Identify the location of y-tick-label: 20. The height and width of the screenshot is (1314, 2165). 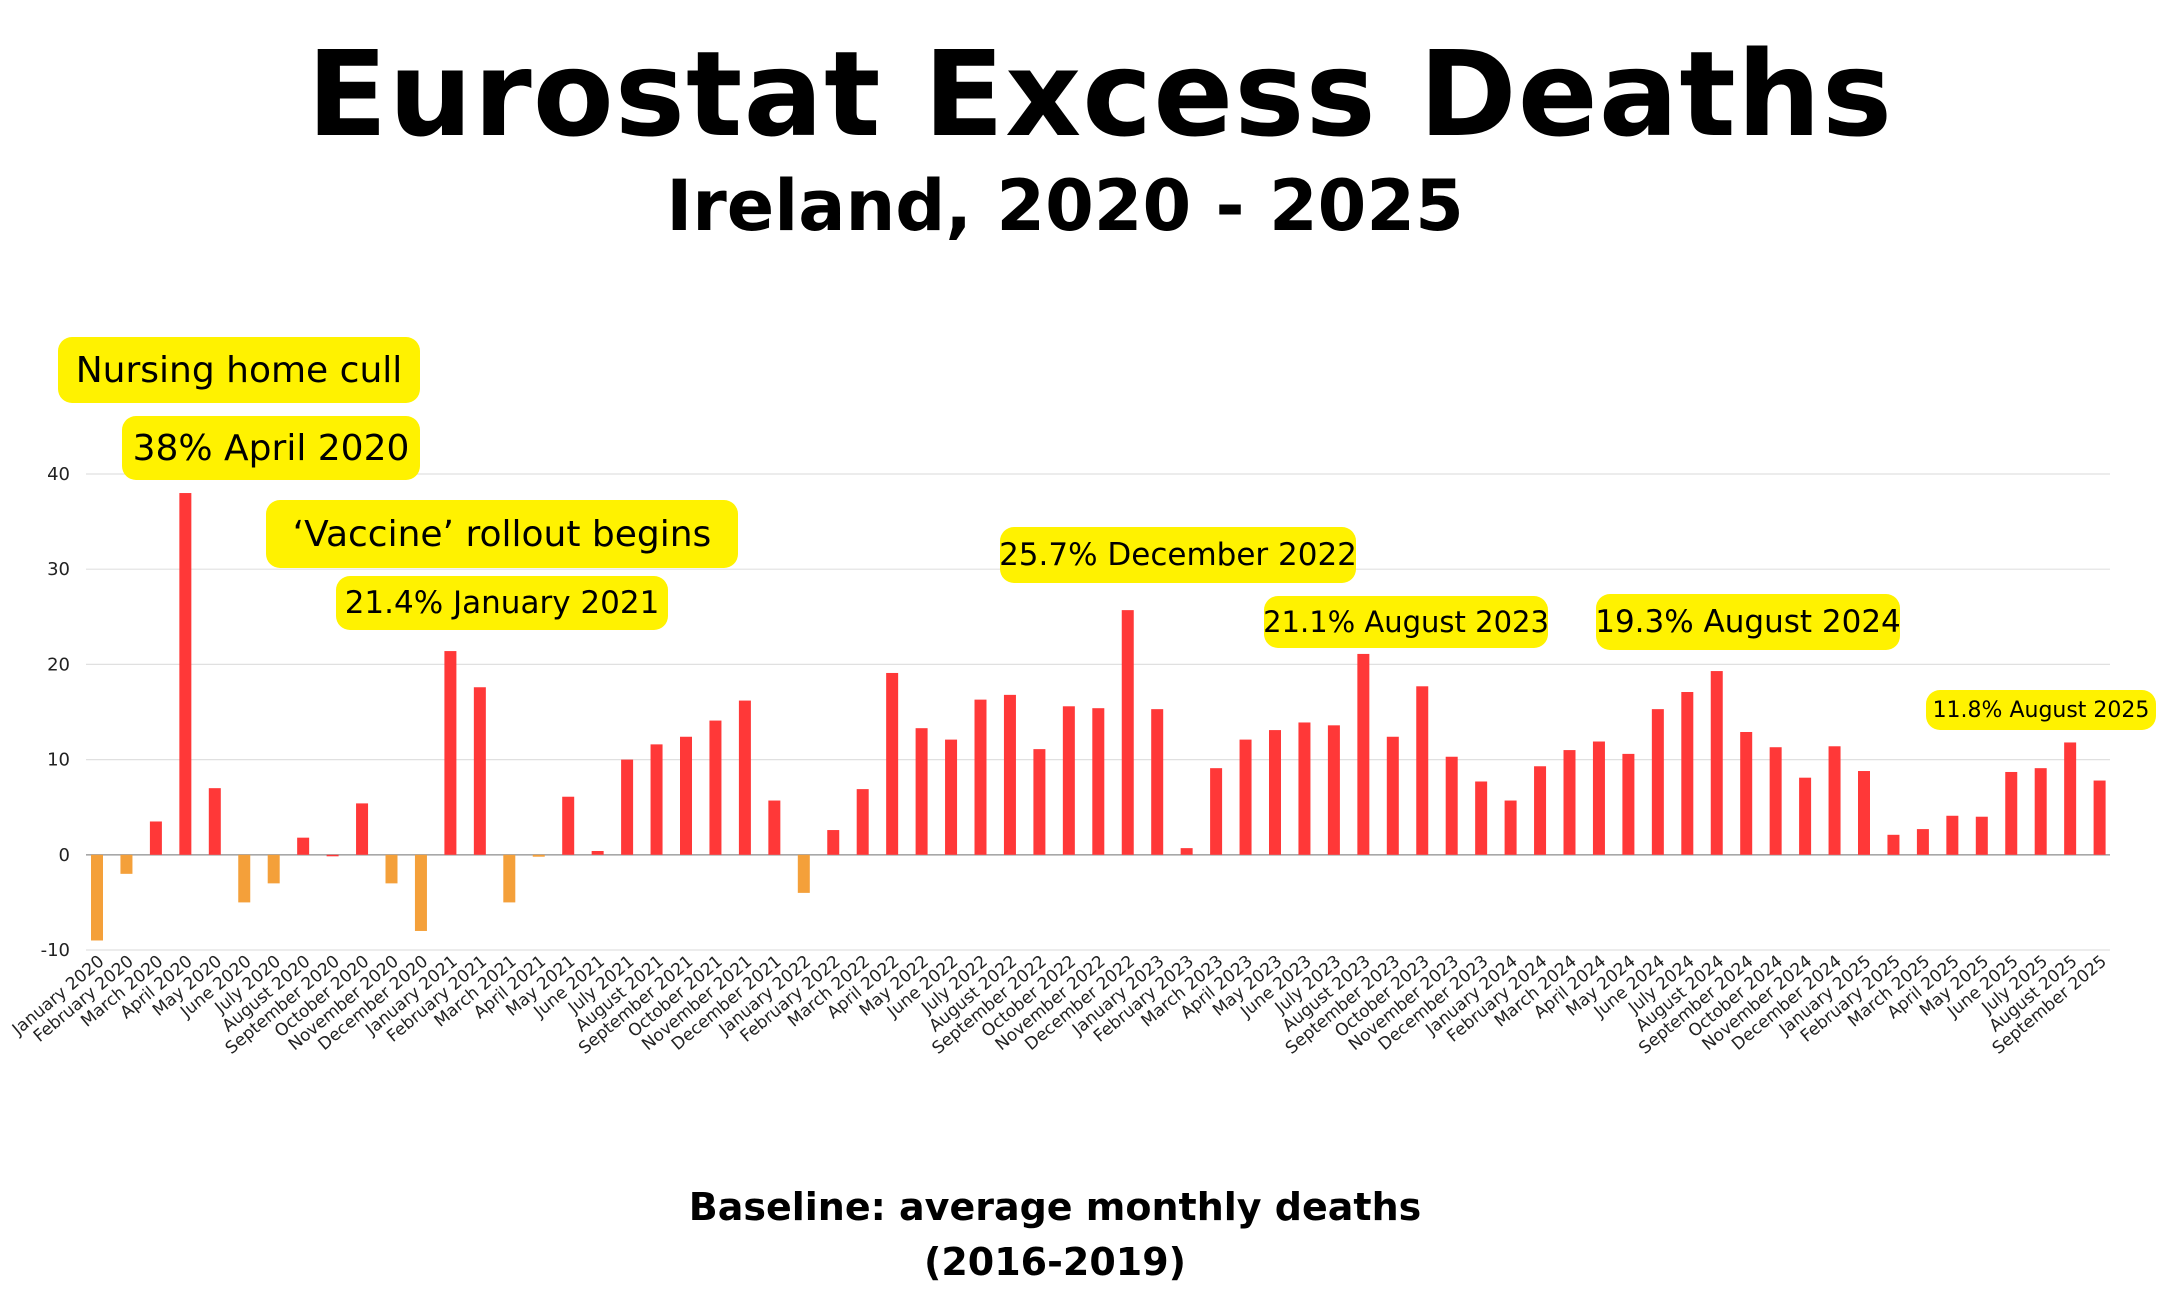
(58, 664).